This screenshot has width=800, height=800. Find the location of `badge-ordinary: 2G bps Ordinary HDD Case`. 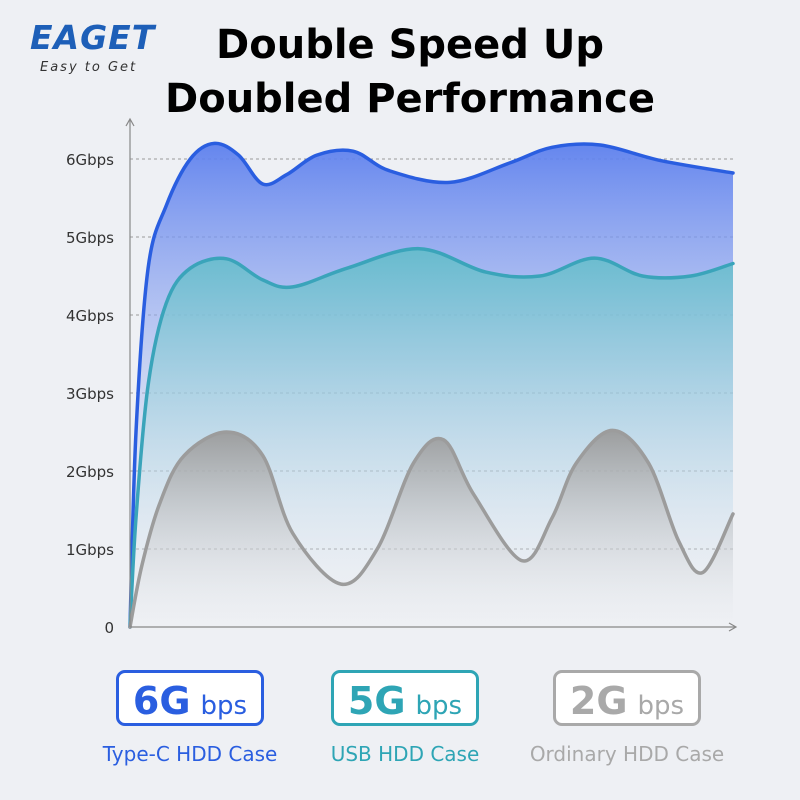

badge-ordinary: 2G bps Ordinary HDD Case is located at coordinates (627, 718).